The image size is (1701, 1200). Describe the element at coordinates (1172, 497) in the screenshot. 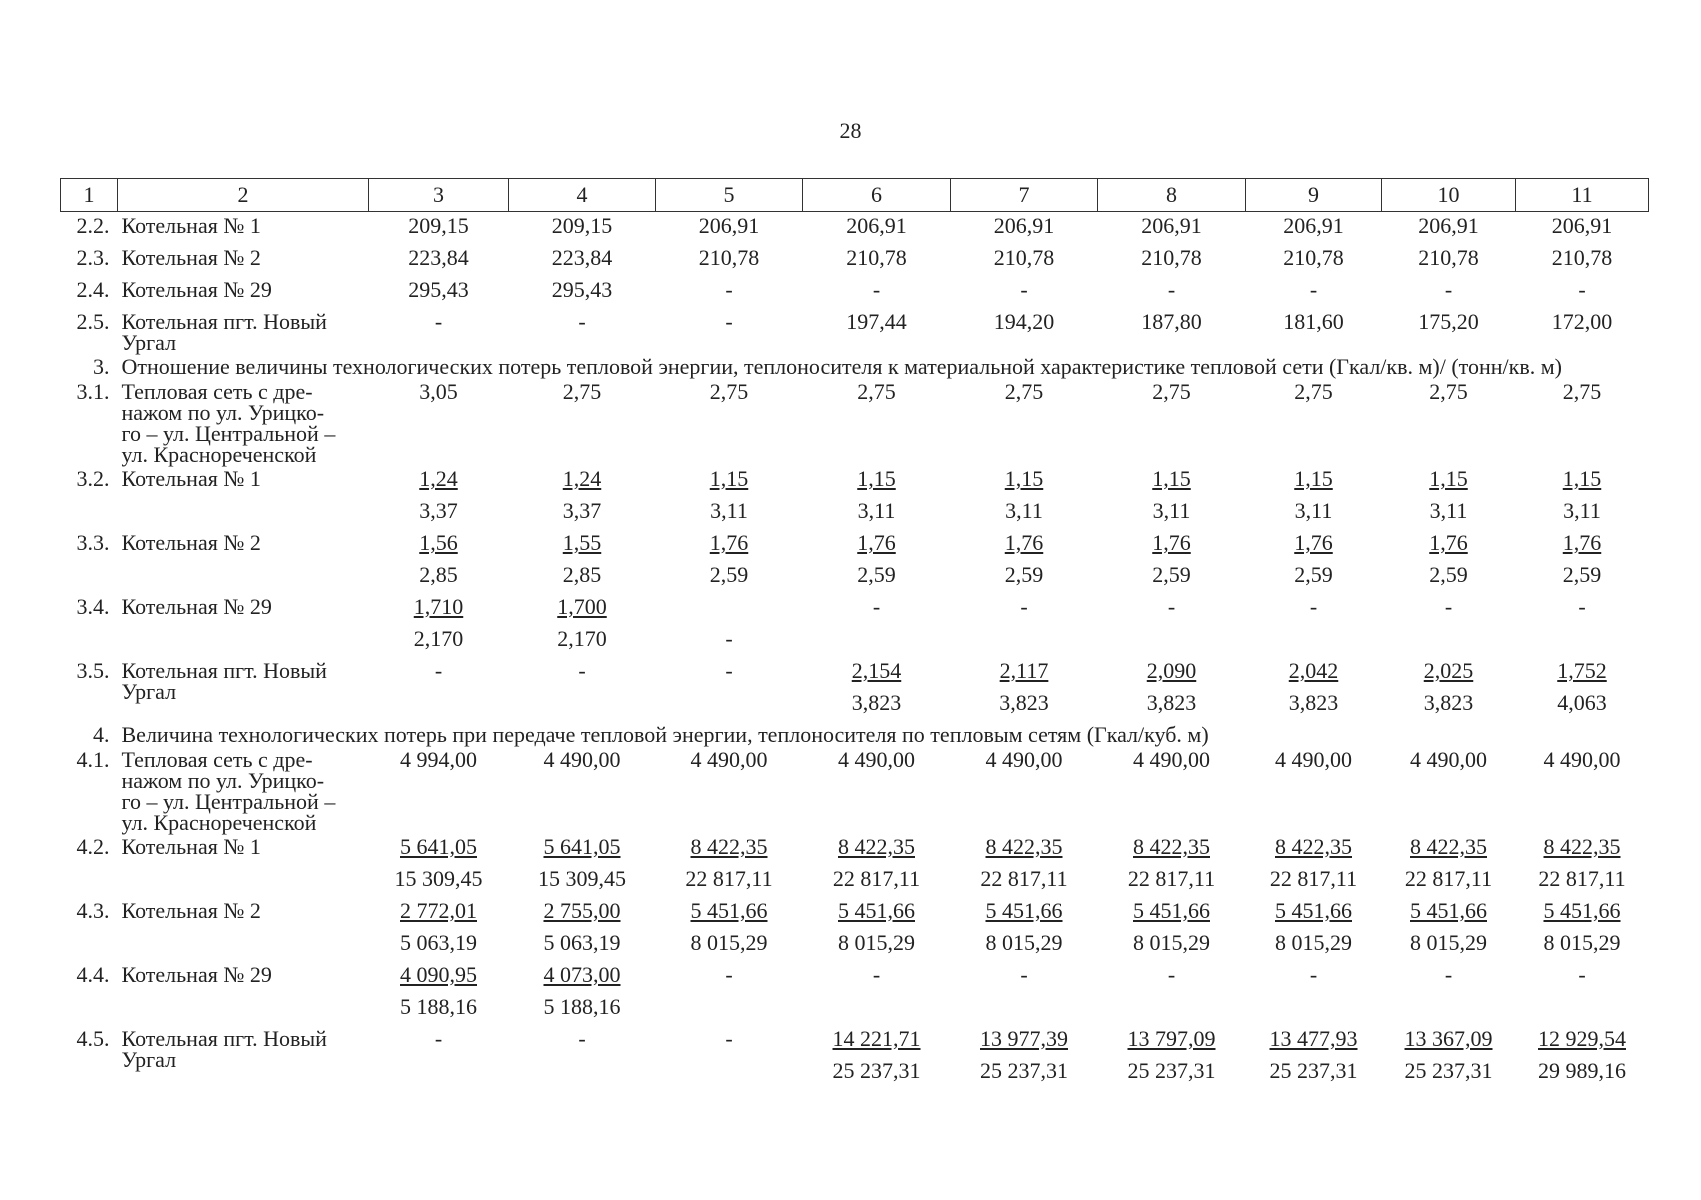

I see `value-cell: 1,15 3,11` at that location.